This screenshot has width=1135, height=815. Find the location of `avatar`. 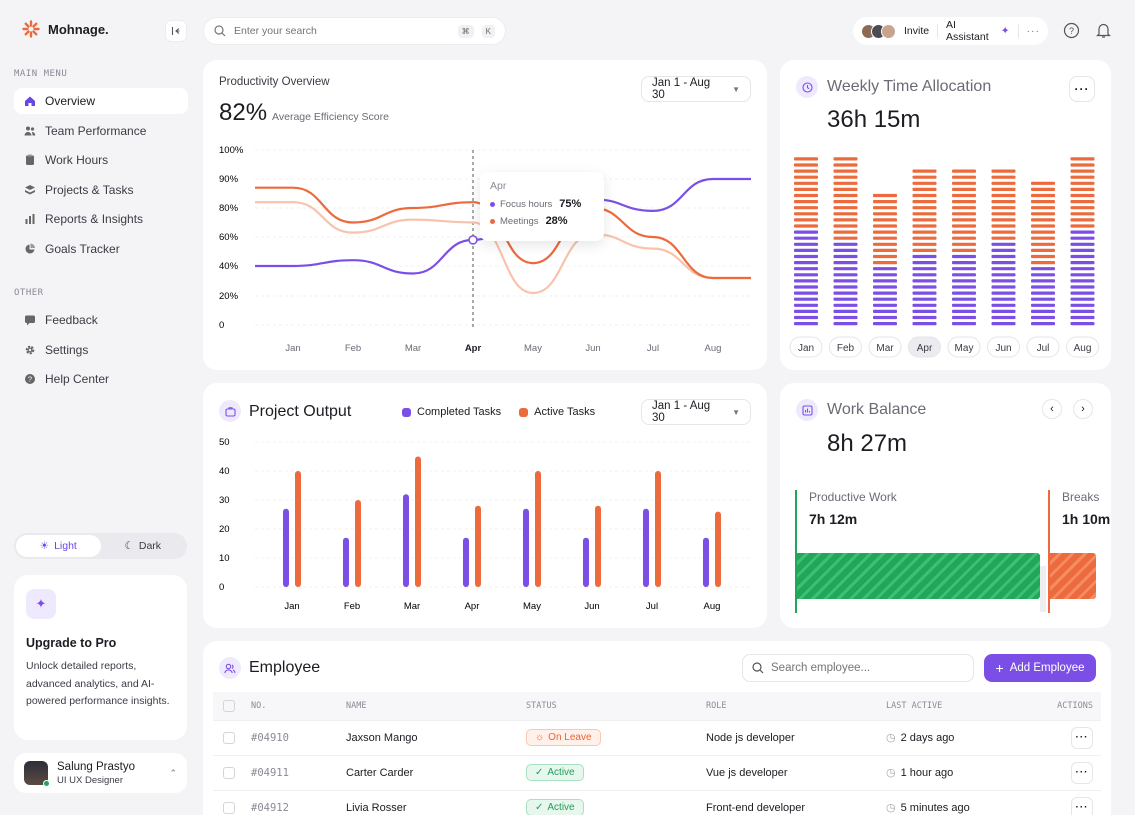

avatar is located at coordinates (37, 774).